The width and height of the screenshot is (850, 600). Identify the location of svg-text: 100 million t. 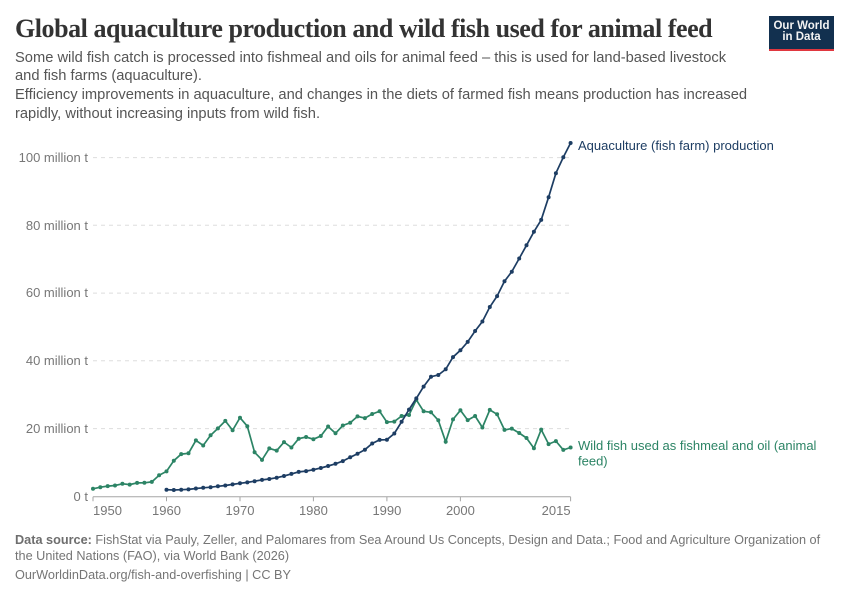
(54, 157).